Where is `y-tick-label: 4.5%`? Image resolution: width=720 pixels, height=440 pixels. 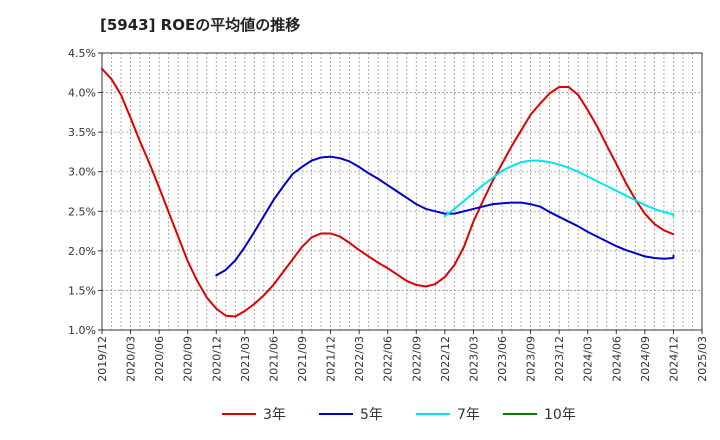
y-tick-label: 4.5% is located at coordinates (82, 53).